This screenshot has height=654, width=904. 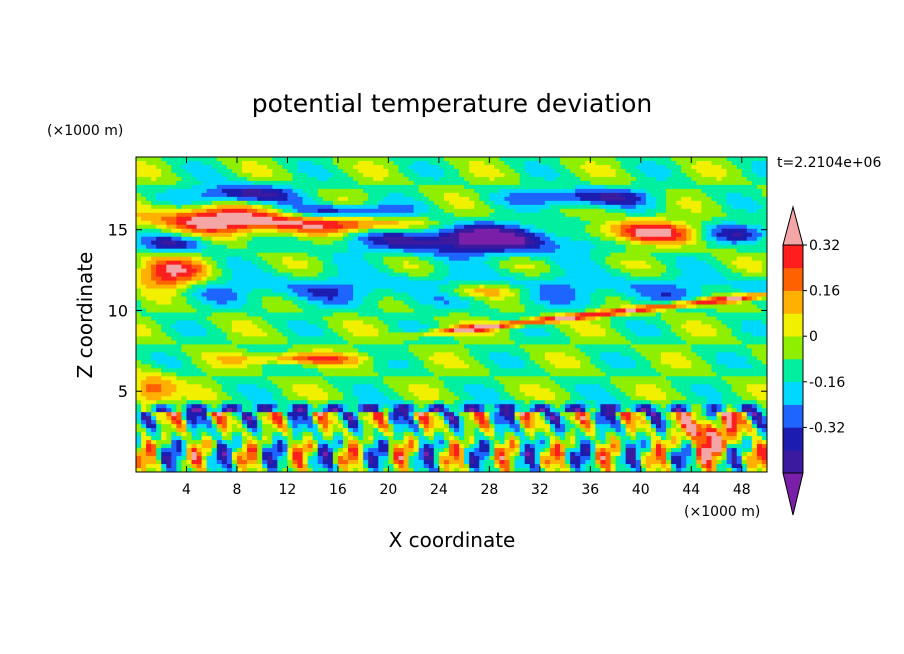 What do you see at coordinates (793, 225) in the screenshot?
I see `colorbar-max-arrow` at bounding box center [793, 225].